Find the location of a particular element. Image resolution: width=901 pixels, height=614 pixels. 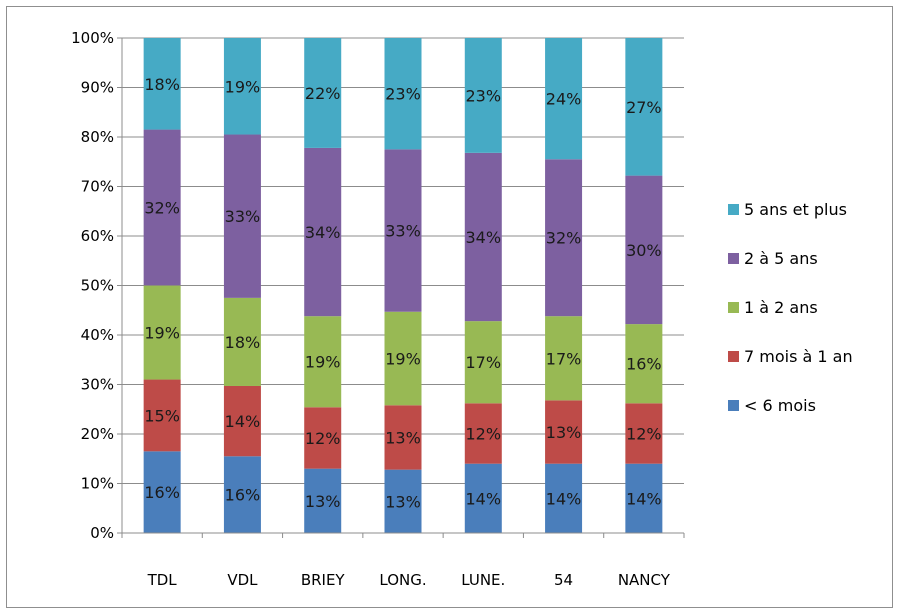

data-label: 17% is located at coordinates (484, 362).